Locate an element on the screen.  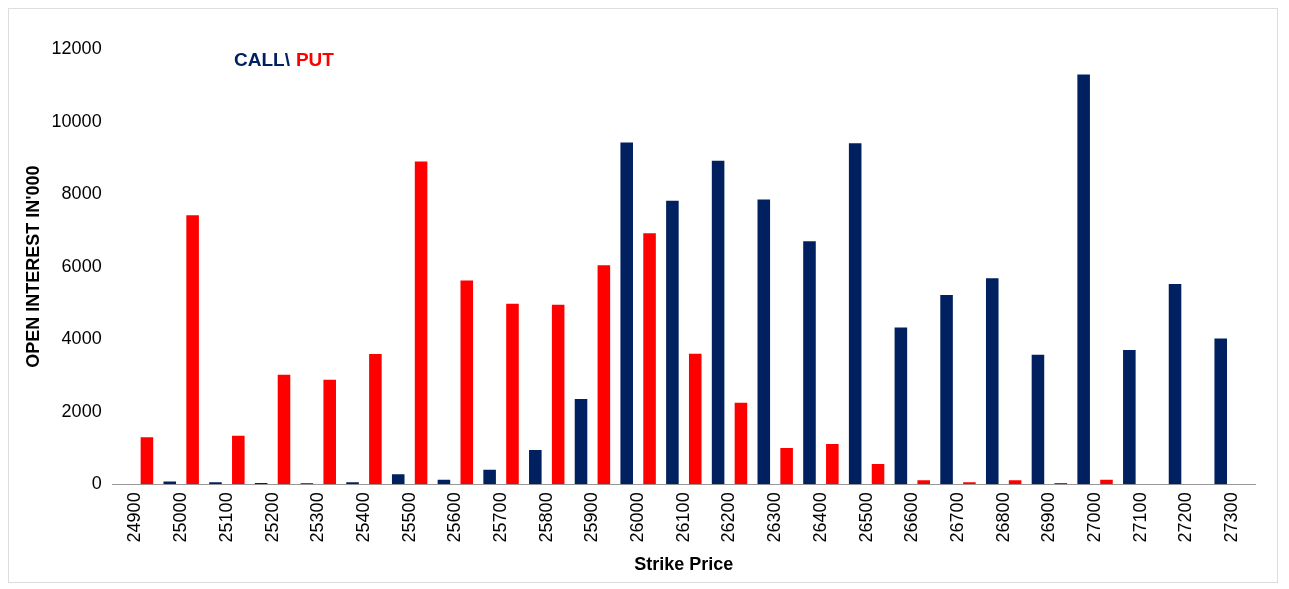
x-tick-label: 26800 is located at coordinates (1002, 517).